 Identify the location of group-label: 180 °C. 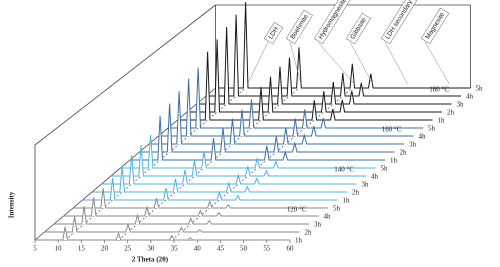
(439, 90).